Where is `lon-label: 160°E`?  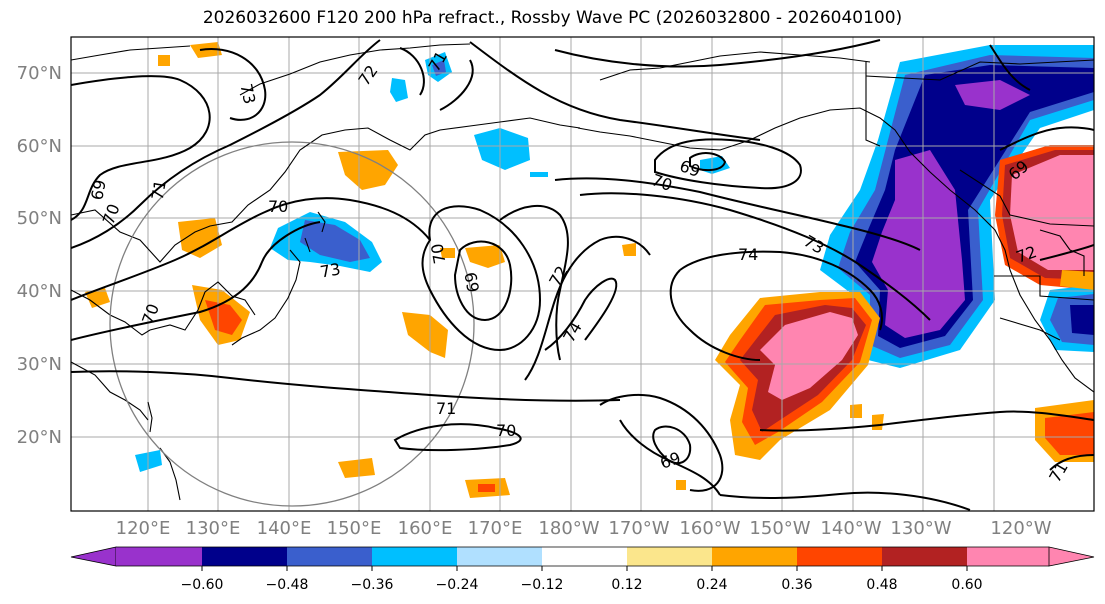
lon-label: 160°E is located at coordinates (425, 528).